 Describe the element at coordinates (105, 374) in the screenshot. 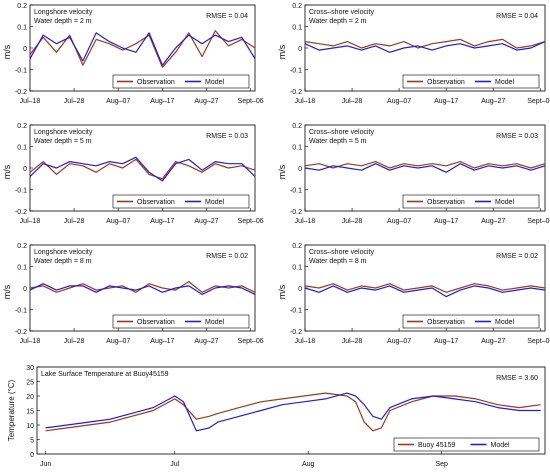

I see `chart-title-line: Lake Surface Temperature at Buoy45159` at that location.